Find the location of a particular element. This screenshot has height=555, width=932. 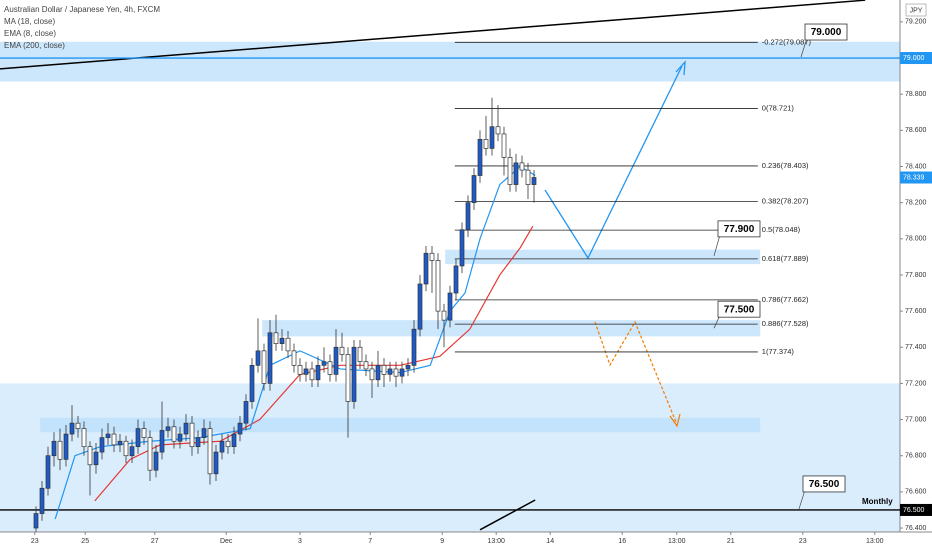

annotation: Monthly is located at coordinates (877, 501).